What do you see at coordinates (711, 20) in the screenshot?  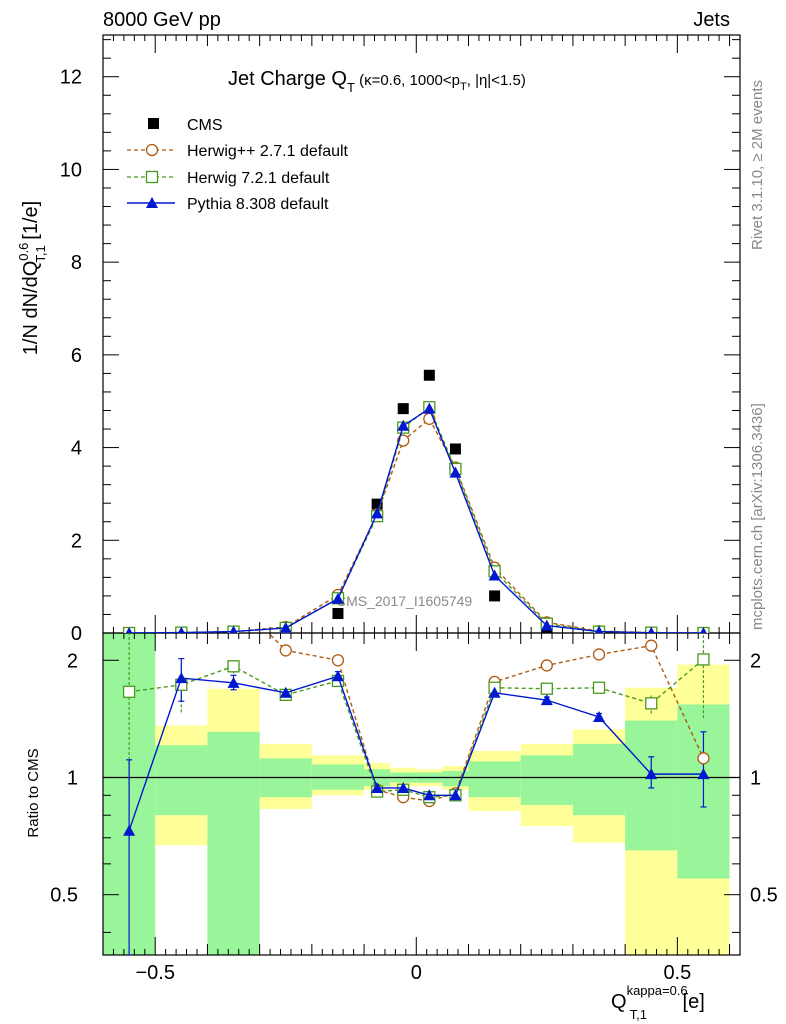 I see `process-label: Jets` at bounding box center [711, 20].